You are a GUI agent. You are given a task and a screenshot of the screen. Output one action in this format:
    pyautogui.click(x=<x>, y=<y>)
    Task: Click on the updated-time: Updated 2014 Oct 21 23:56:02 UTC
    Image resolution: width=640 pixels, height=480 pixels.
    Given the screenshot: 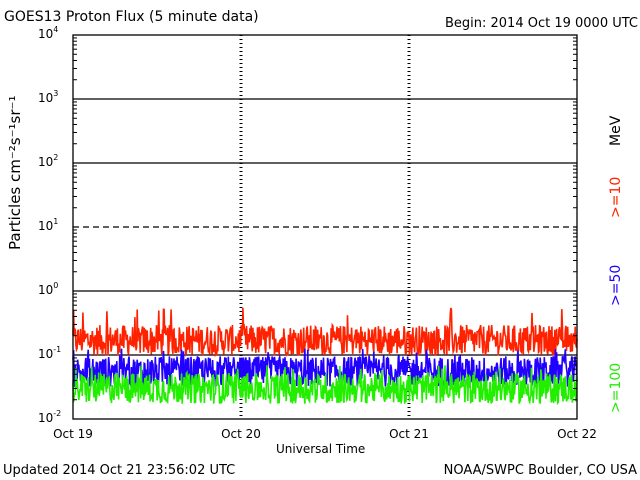 What is the action you would take?
    pyautogui.click(x=119, y=470)
    